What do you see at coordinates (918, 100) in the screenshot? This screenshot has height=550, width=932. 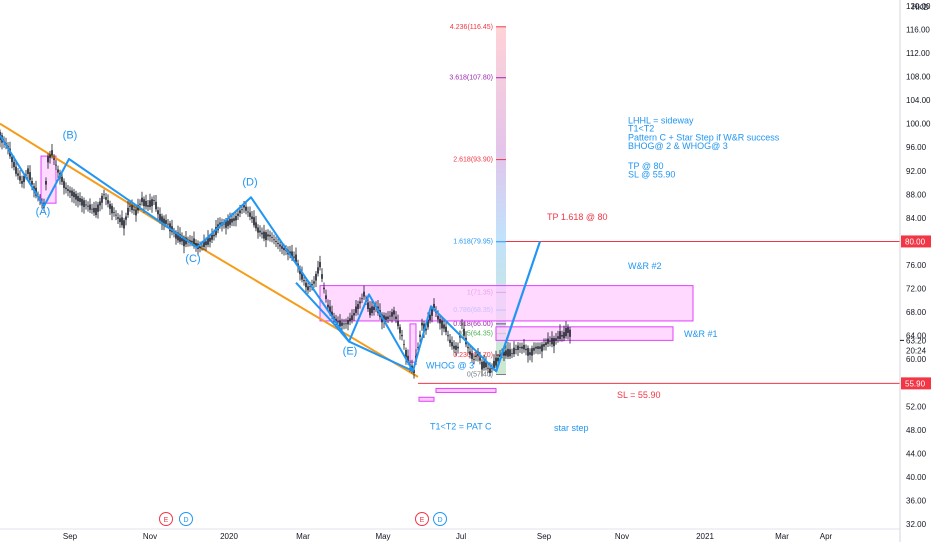 I see `y-tick-label: 104.00` at bounding box center [918, 100].